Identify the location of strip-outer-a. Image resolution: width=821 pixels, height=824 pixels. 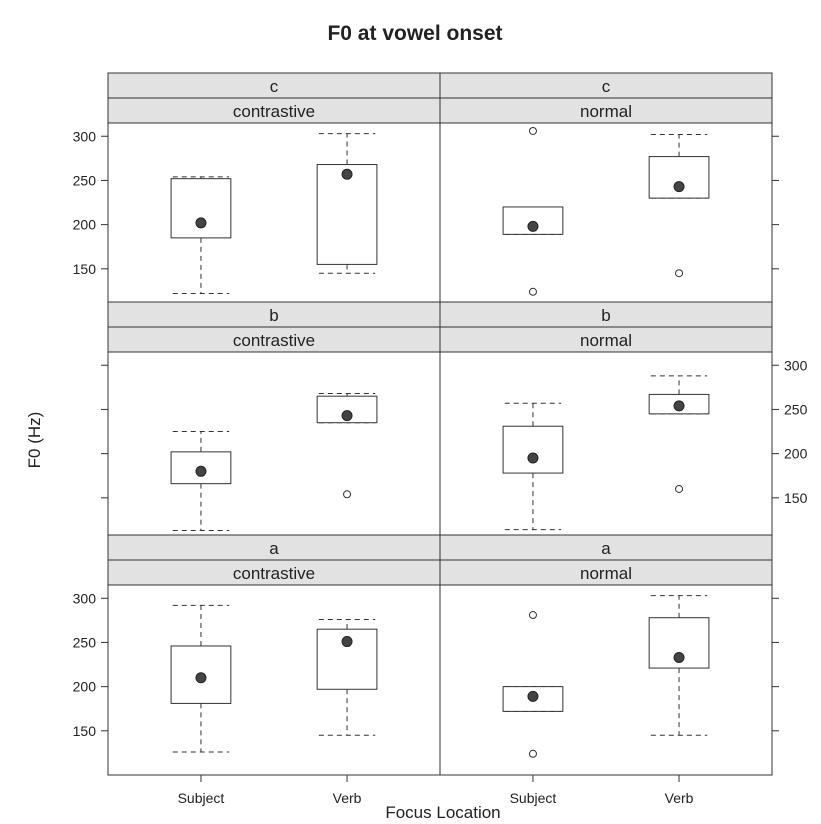
(606, 547).